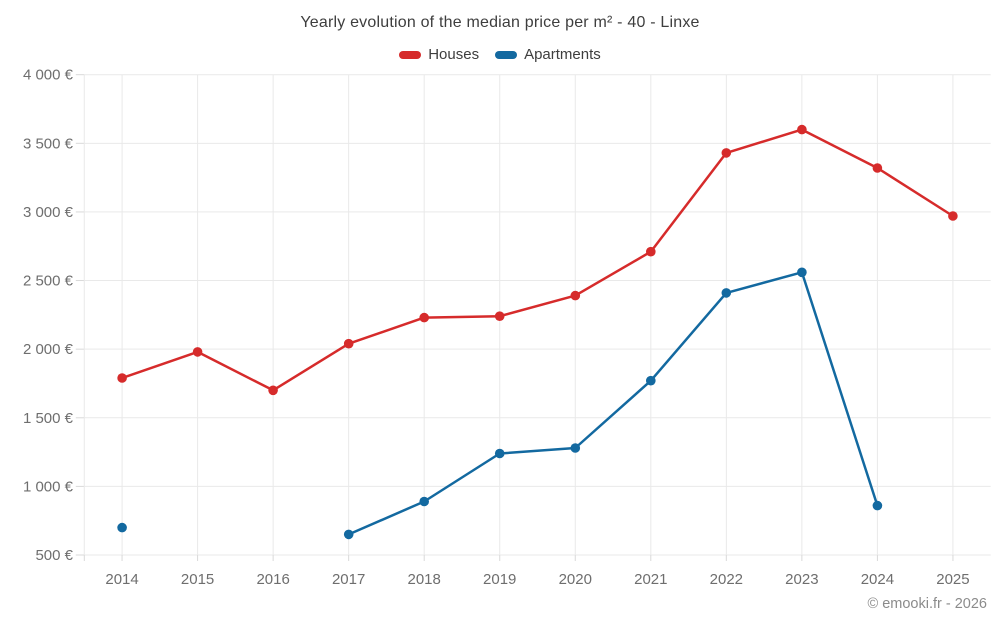 This screenshot has width=1000, height=625. Describe the element at coordinates (726, 293) in the screenshot. I see `point-apartments-2022` at that location.